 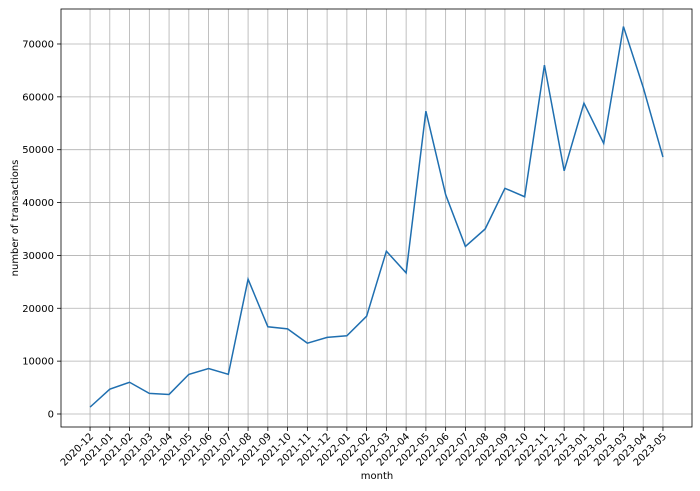 What do you see at coordinates (51, 414) in the screenshot?
I see `y-tick-label: 0` at bounding box center [51, 414].